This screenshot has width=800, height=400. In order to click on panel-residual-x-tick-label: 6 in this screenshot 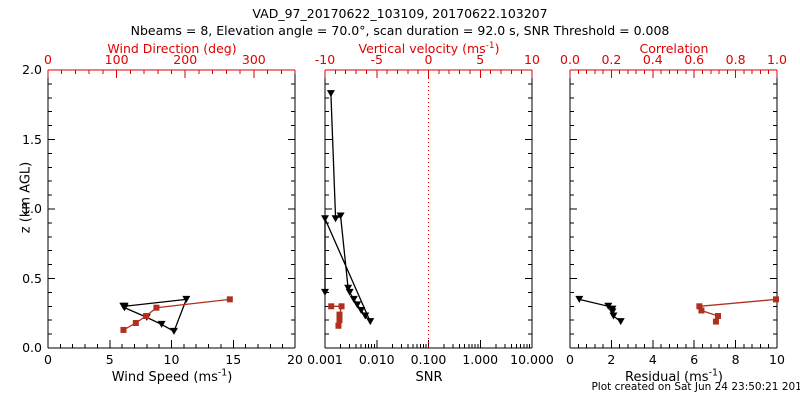, I will do `click(694, 359)`.